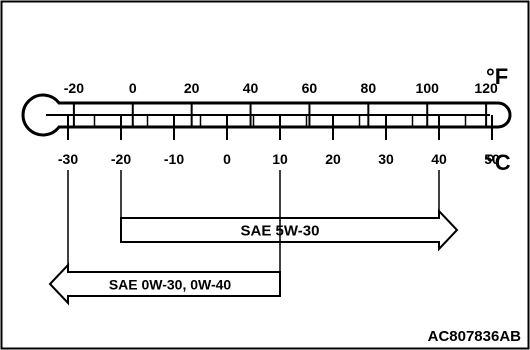  I want to click on celsius-unit-label: °C, so click(498, 162).